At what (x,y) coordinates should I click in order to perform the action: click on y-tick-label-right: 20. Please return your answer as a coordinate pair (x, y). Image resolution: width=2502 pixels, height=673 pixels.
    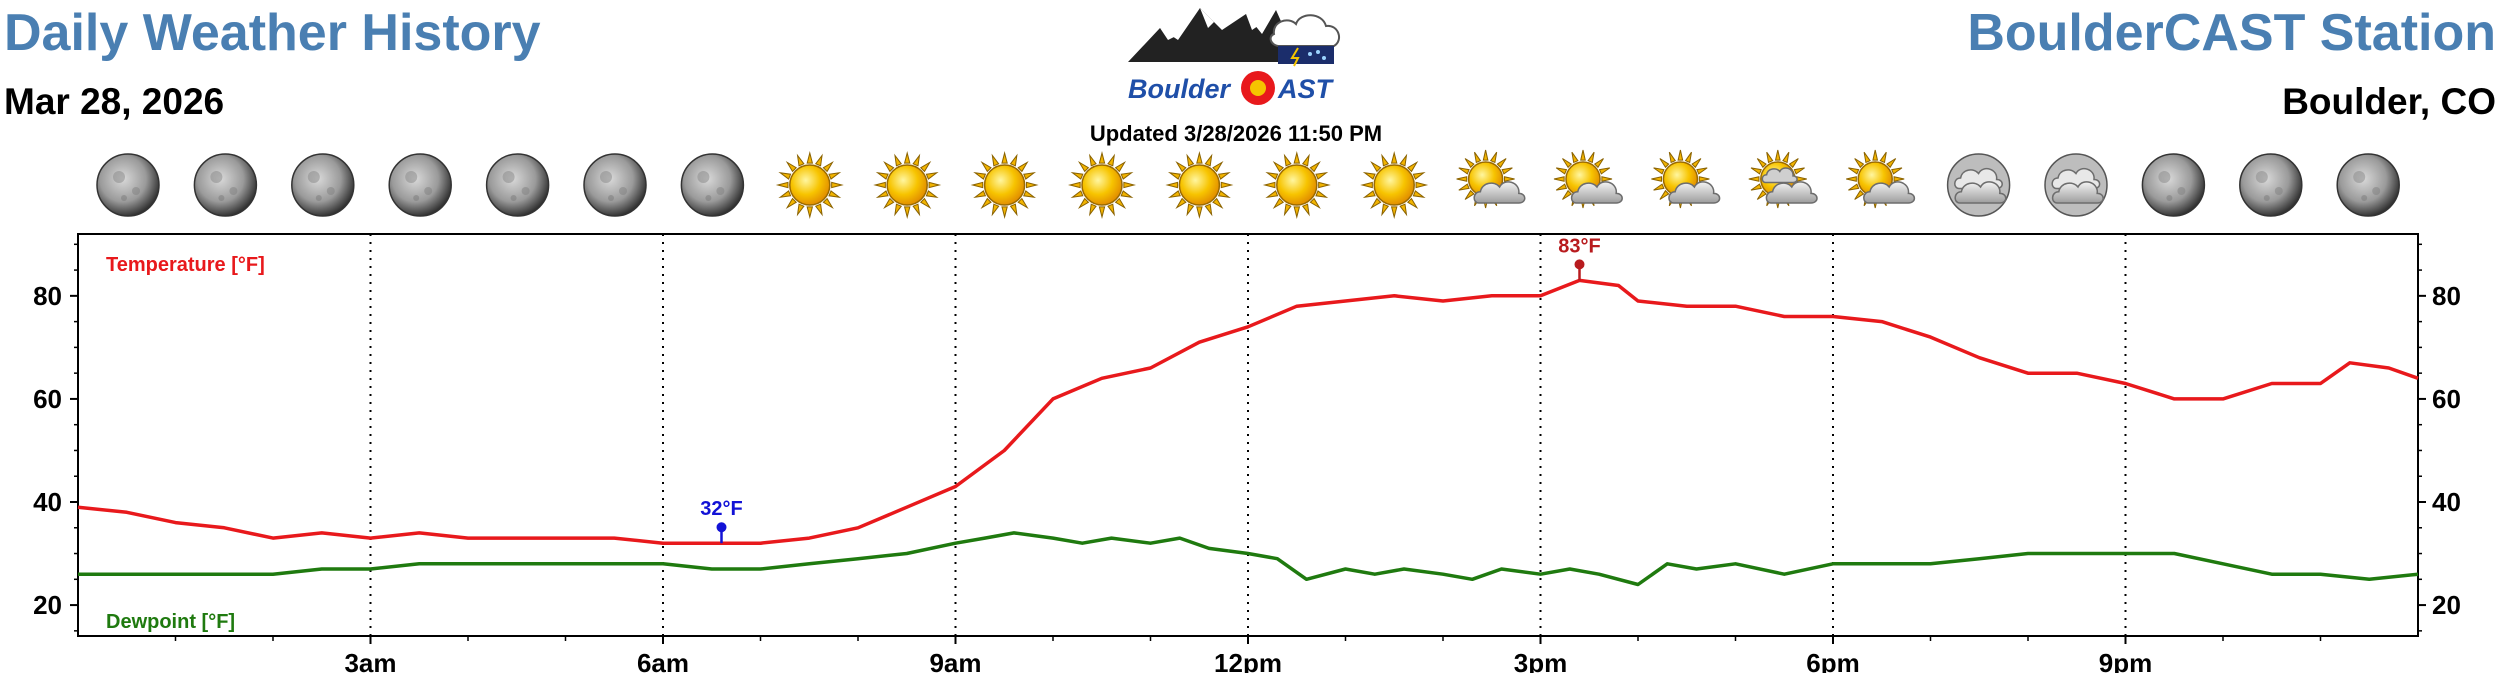
    Looking at the image, I should click on (2446, 605).